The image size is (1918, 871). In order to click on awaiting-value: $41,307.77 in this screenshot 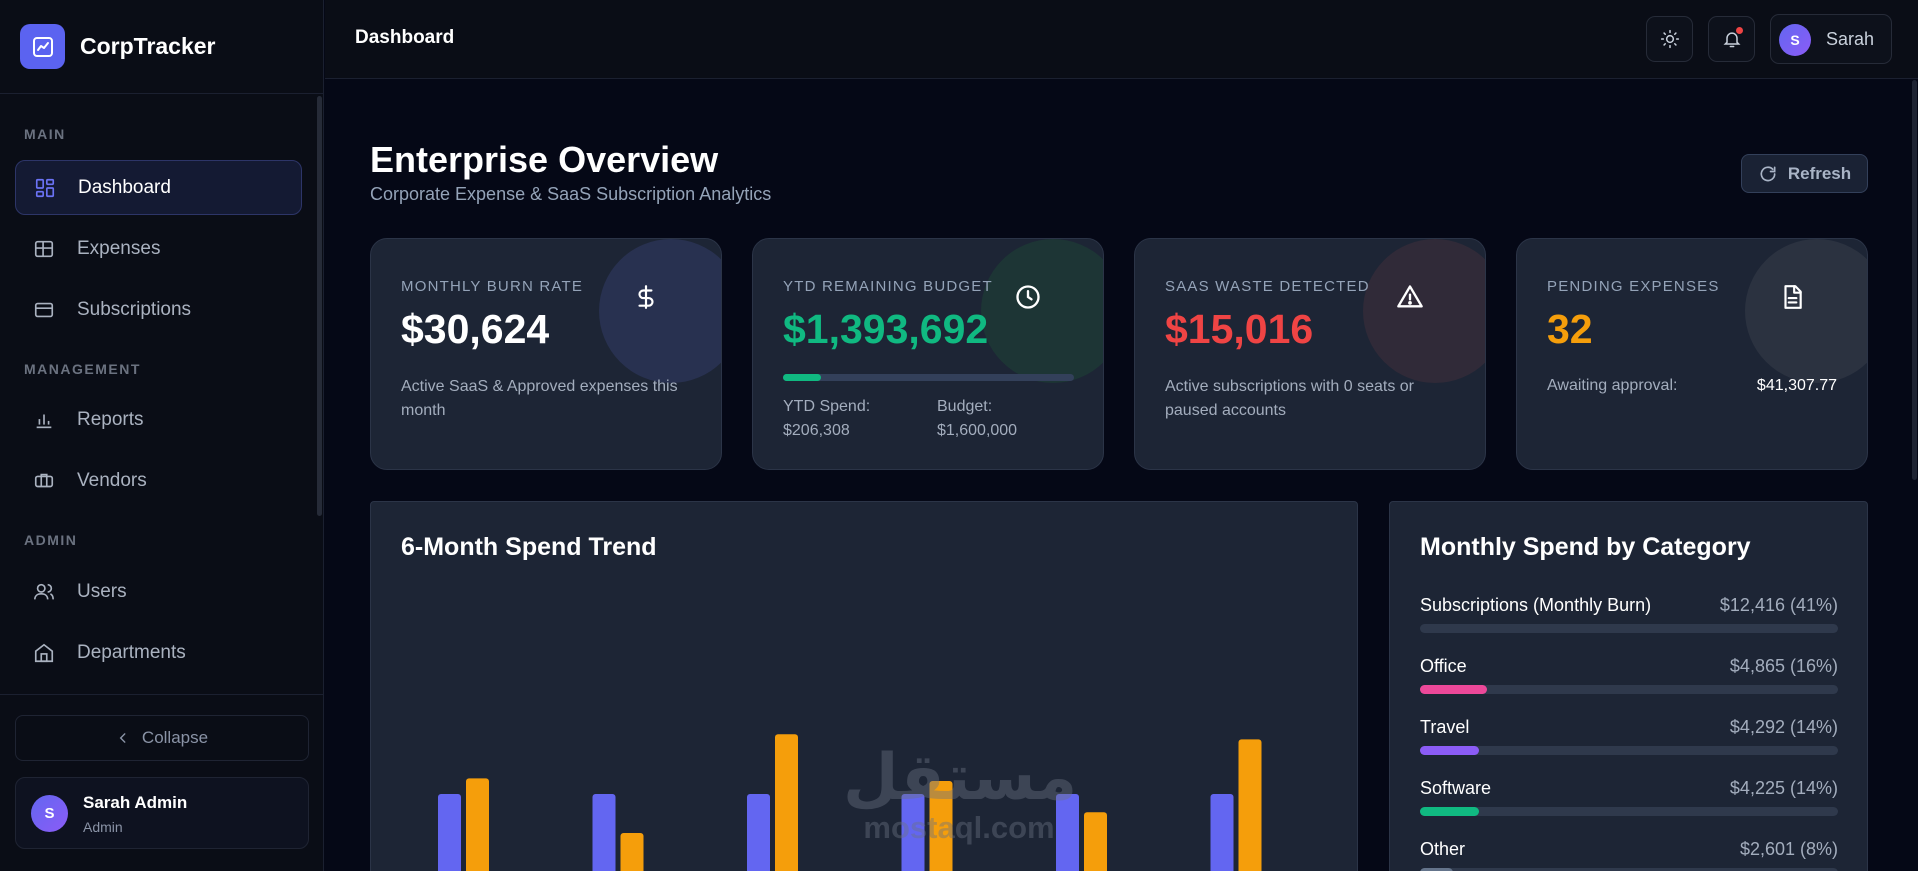, I will do `click(1796, 385)`.